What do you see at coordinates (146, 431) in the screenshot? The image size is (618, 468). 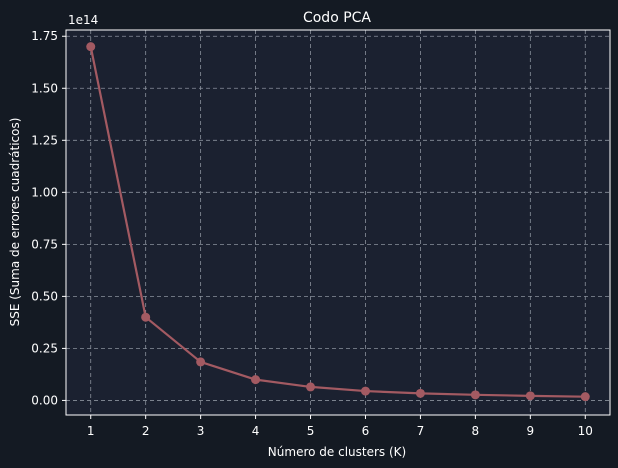 I see `x-tick-label: 2` at bounding box center [146, 431].